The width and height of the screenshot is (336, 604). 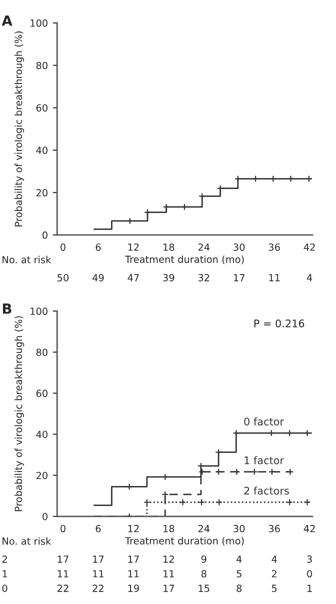 I want to click on series-label: 0 factor, so click(x=264, y=421).